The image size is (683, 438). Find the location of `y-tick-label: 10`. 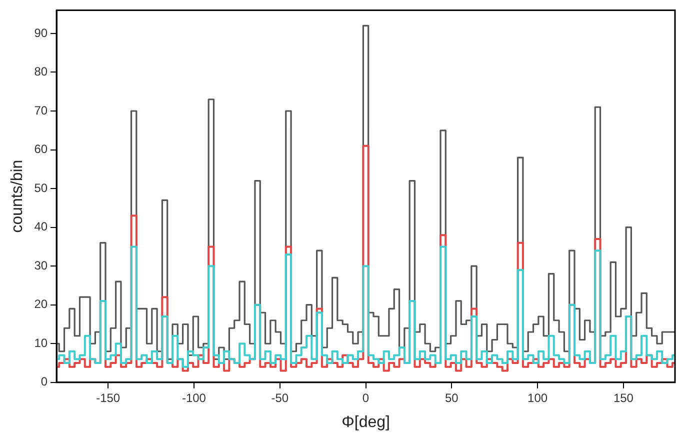

y-tick-label: 10 is located at coordinates (41, 343).